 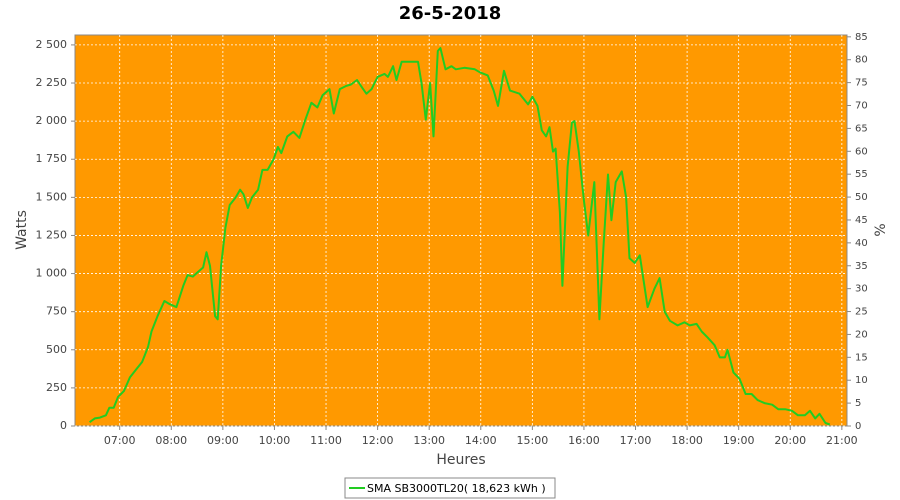 What do you see at coordinates (861, 83) in the screenshot?
I see `y2-tick-label: 75` at bounding box center [861, 83].